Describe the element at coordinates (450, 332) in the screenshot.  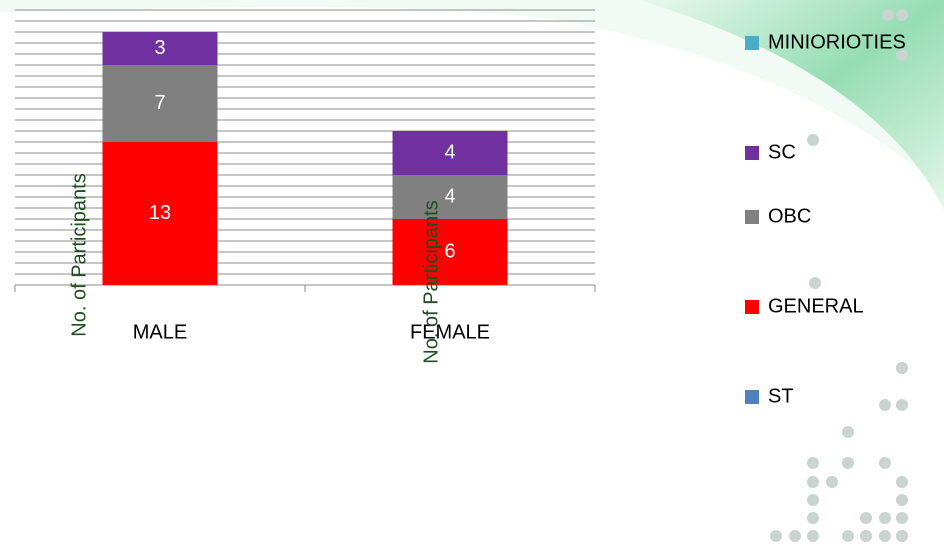
I see `x-tick-label: FEMALE` at that location.